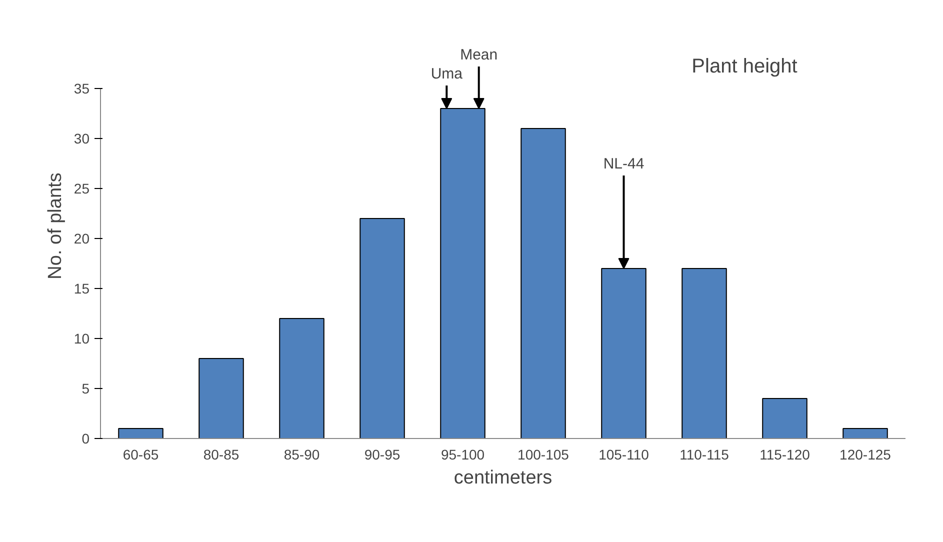 This screenshot has width=943, height=542. Describe the element at coordinates (302, 454) in the screenshot. I see `x-tick-label: 85-90` at that location.